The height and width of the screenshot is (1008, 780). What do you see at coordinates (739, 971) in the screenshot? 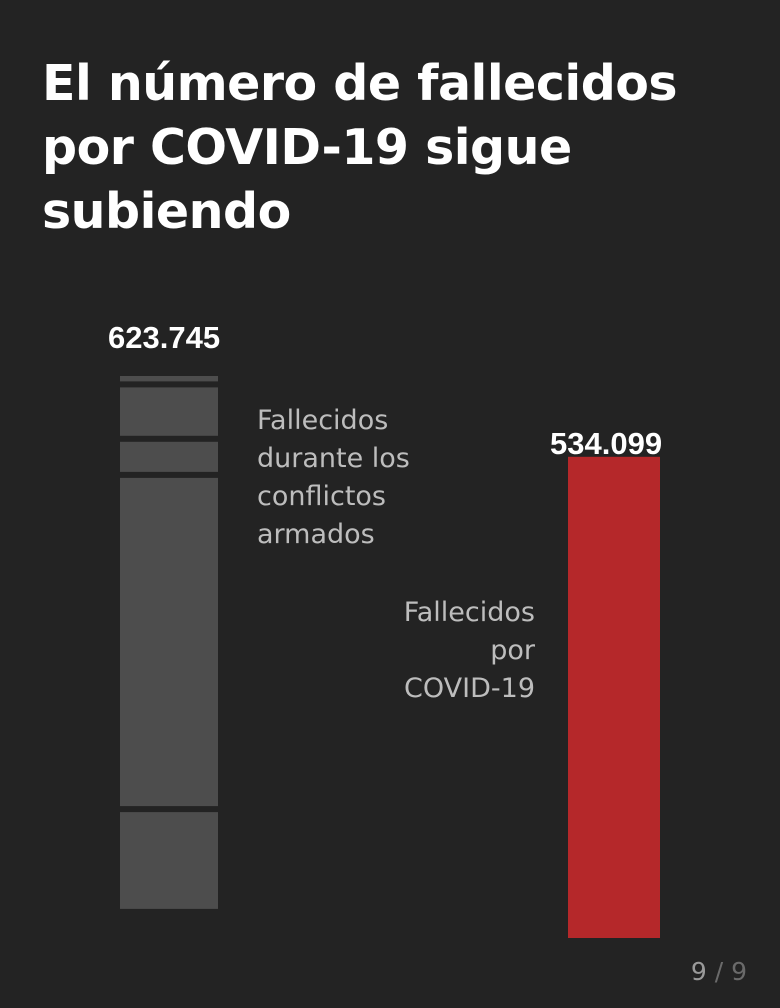
I see `page-total: 9` at bounding box center [739, 971].